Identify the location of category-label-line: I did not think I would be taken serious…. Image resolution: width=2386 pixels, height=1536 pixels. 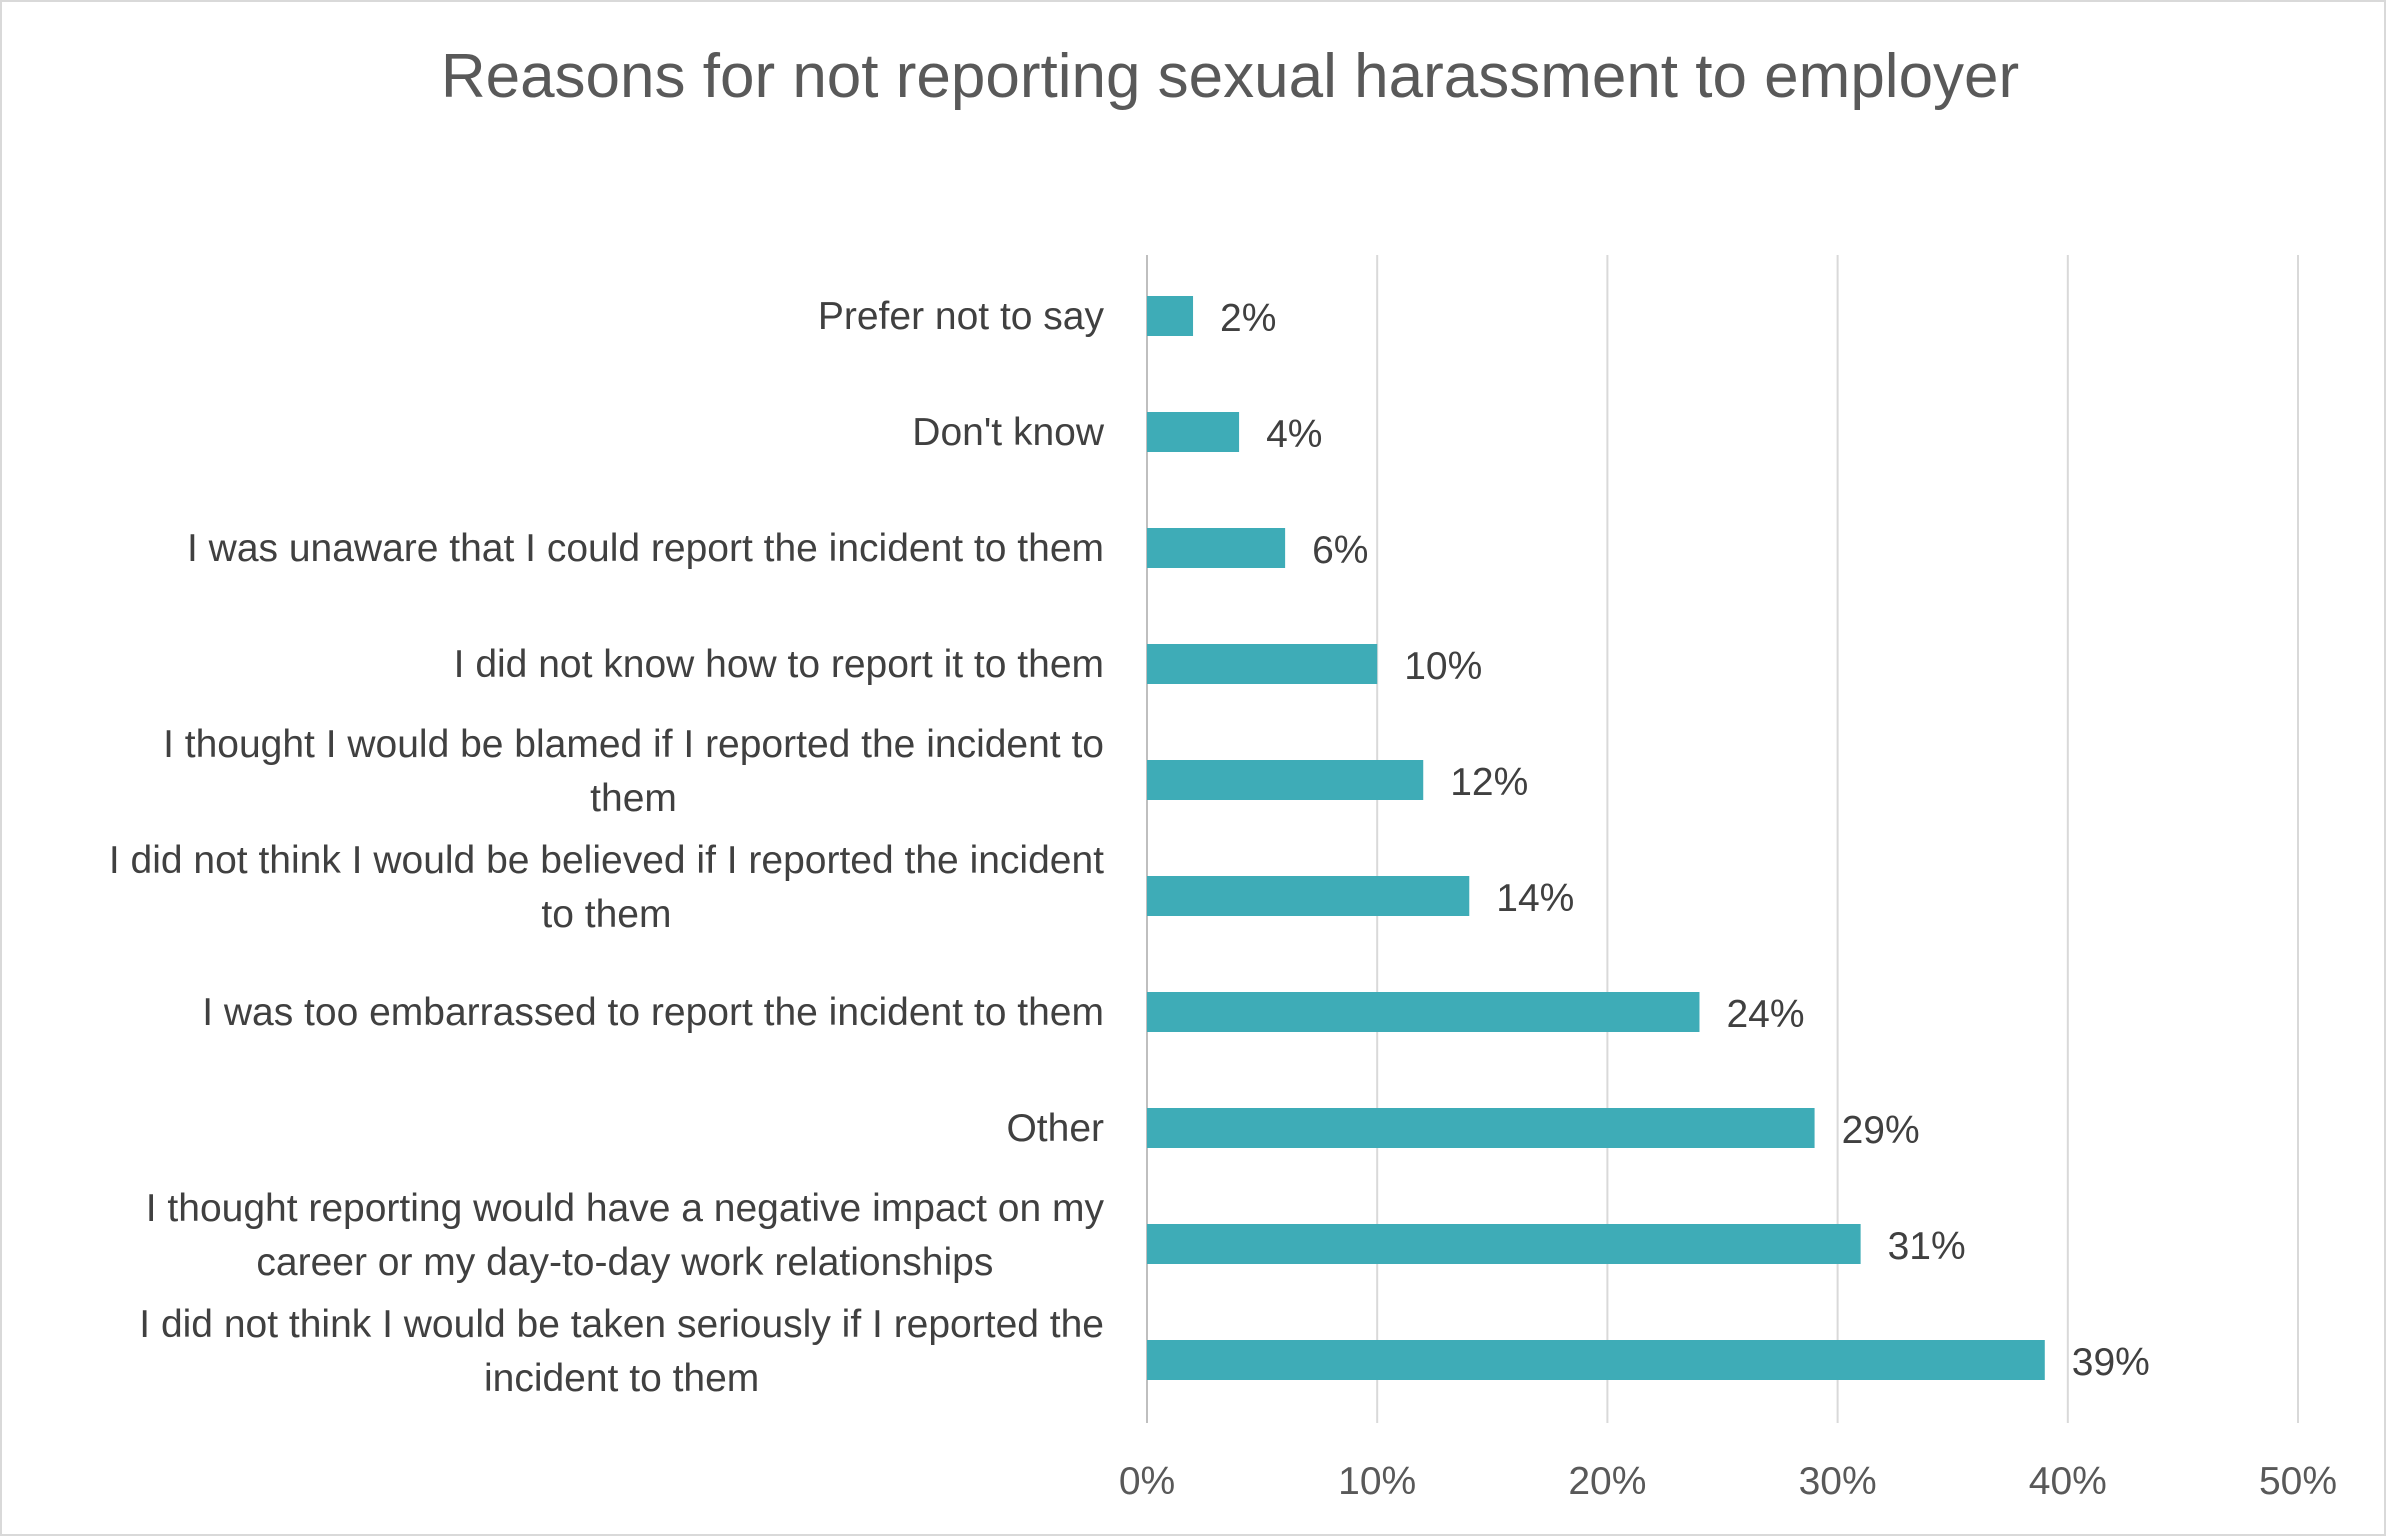
(621, 1324).